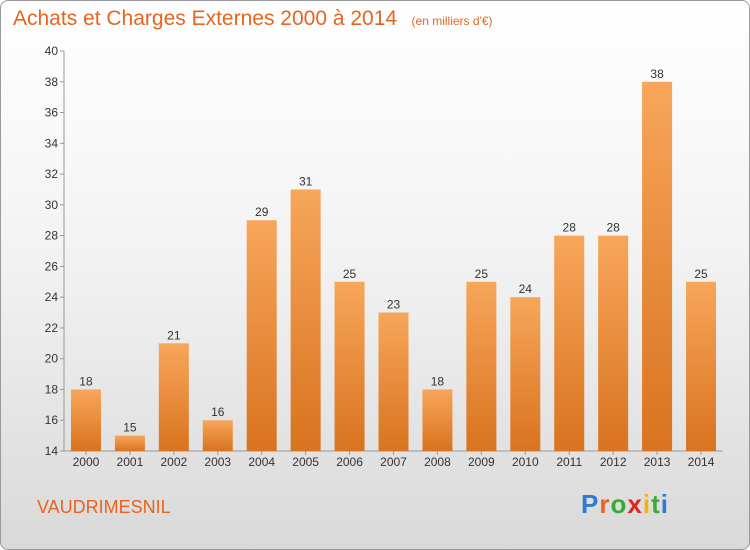 The width and height of the screenshot is (750, 550). Describe the element at coordinates (613, 462) in the screenshot. I see `x-tick-label: 2012` at that location.